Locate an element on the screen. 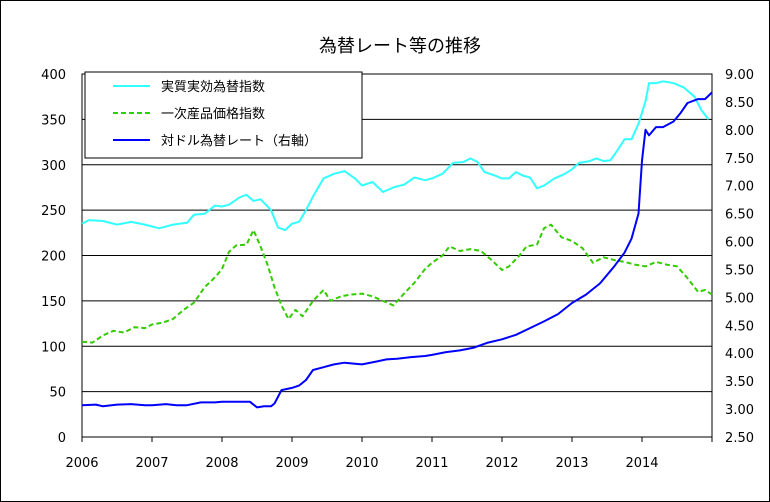 The height and width of the screenshot is (502, 770). right-tick-label: 4.50 is located at coordinates (739, 326).